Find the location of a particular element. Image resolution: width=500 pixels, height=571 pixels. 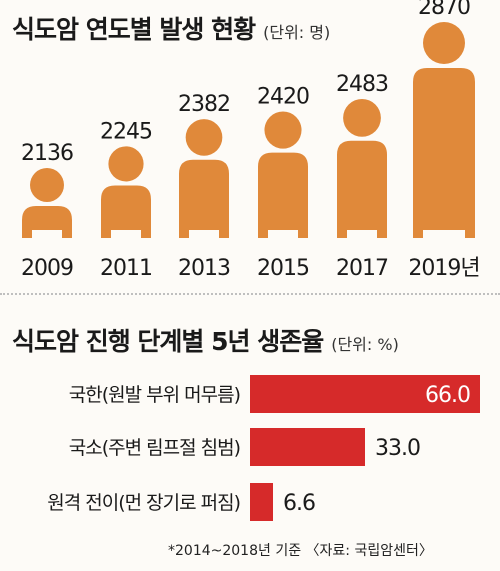

section-divider is located at coordinates (250, 294).